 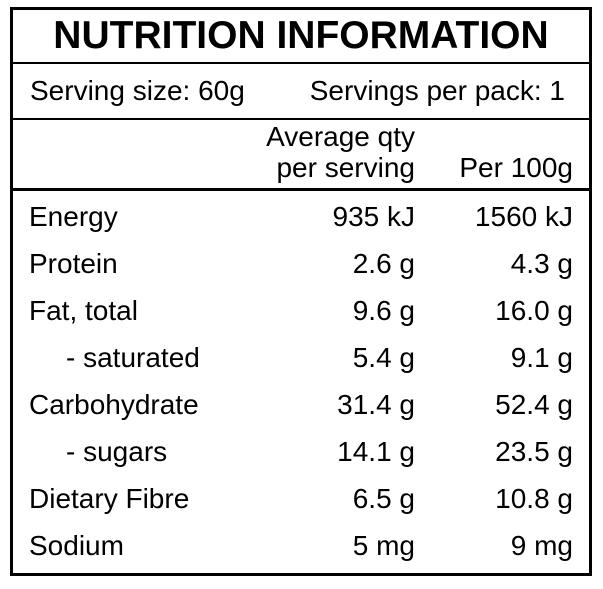 I want to click on per-100g-value: 16.0 g, so click(x=534, y=311).